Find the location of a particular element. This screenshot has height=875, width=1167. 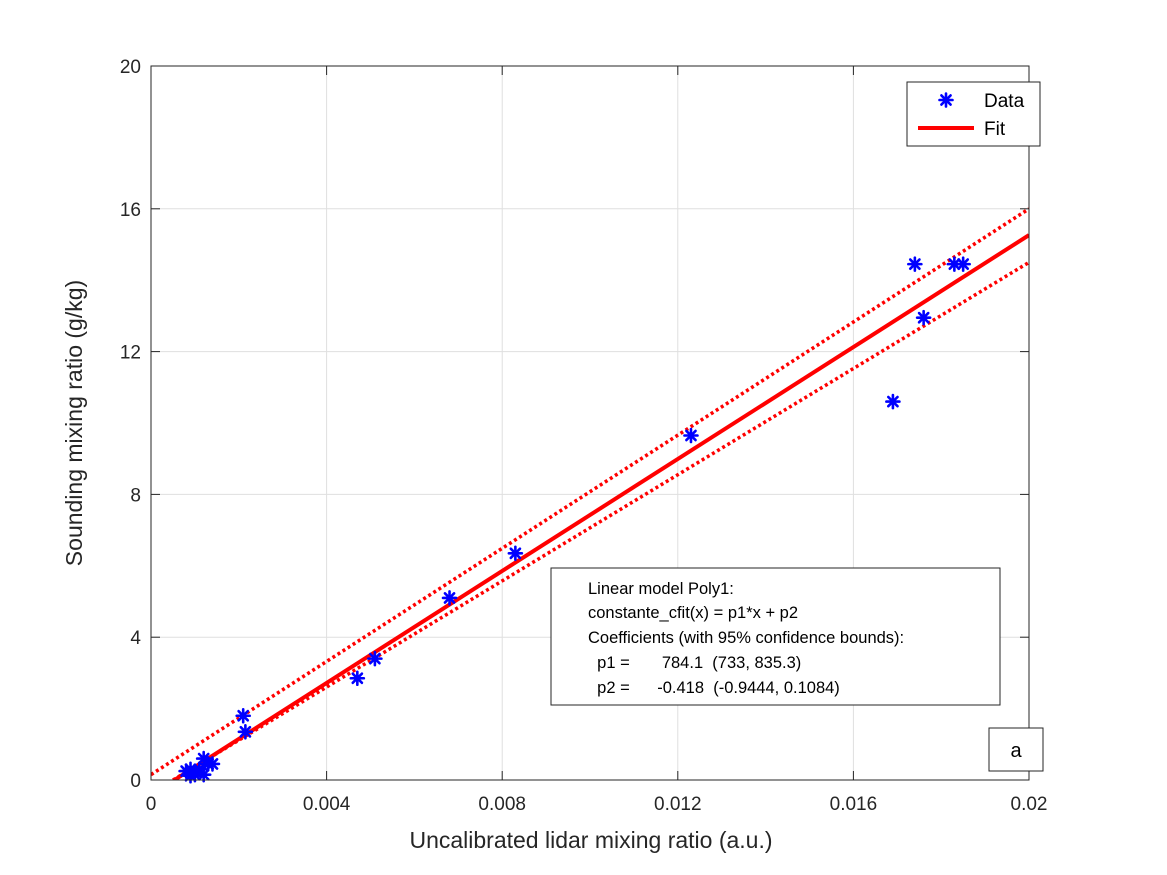

legend-box is located at coordinates (973, 114).